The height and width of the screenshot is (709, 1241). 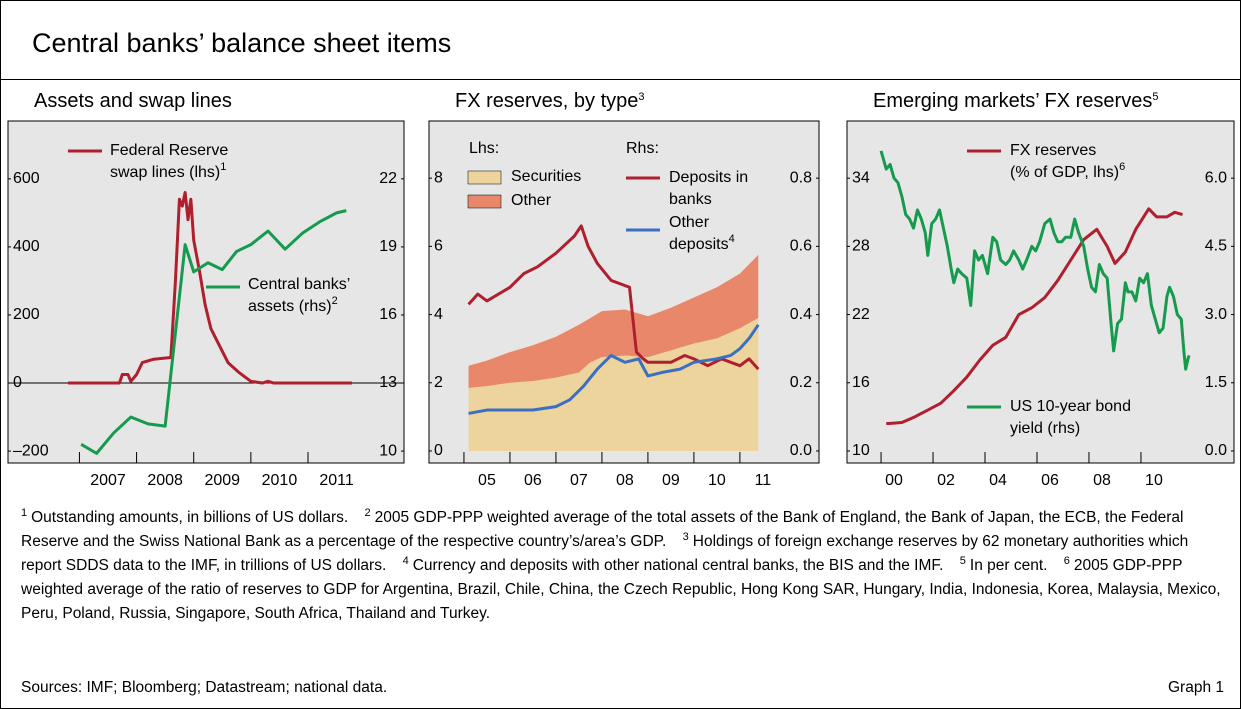 What do you see at coordinates (388, 314) in the screenshot?
I see `y2-tick-label: 16` at bounding box center [388, 314].